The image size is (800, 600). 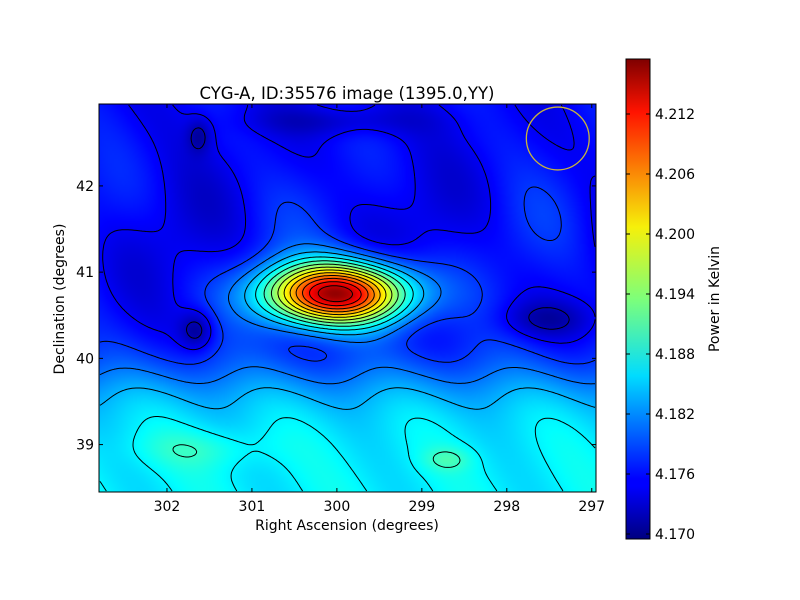 What do you see at coordinates (557, 138) in the screenshot?
I see `beam-circle` at bounding box center [557, 138].